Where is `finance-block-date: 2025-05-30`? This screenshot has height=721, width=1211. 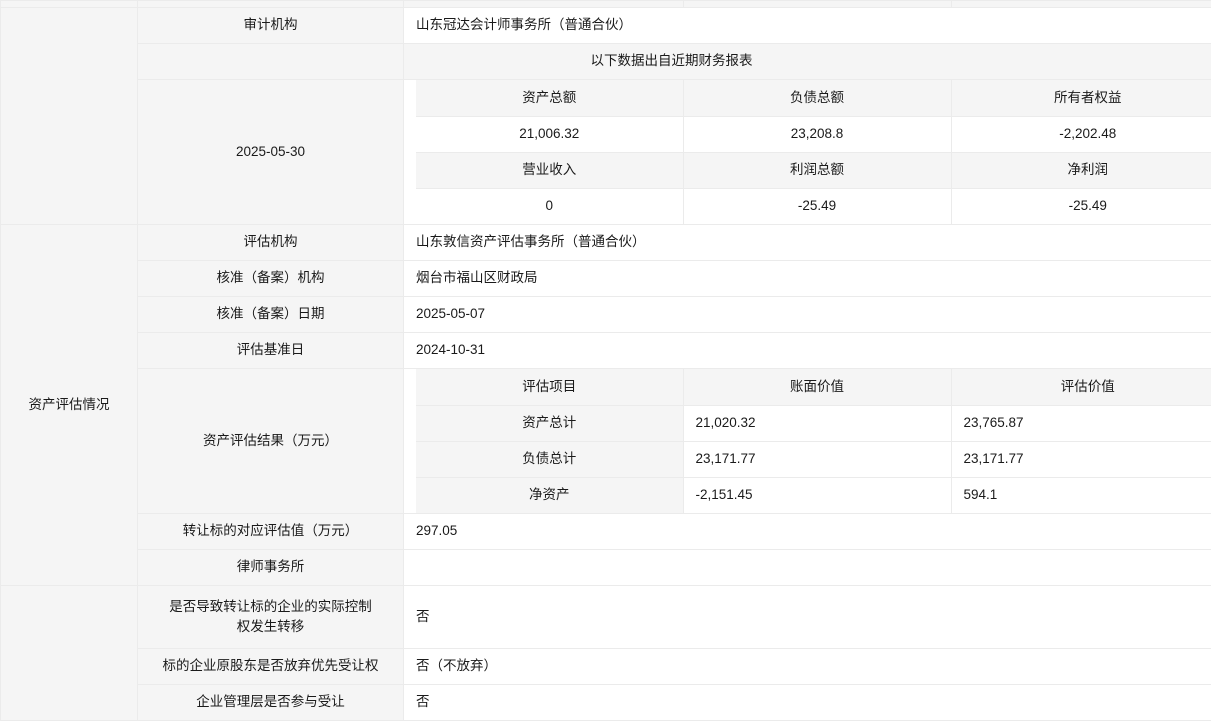 finance-block-date: 2025-05-30 is located at coordinates (271, 152).